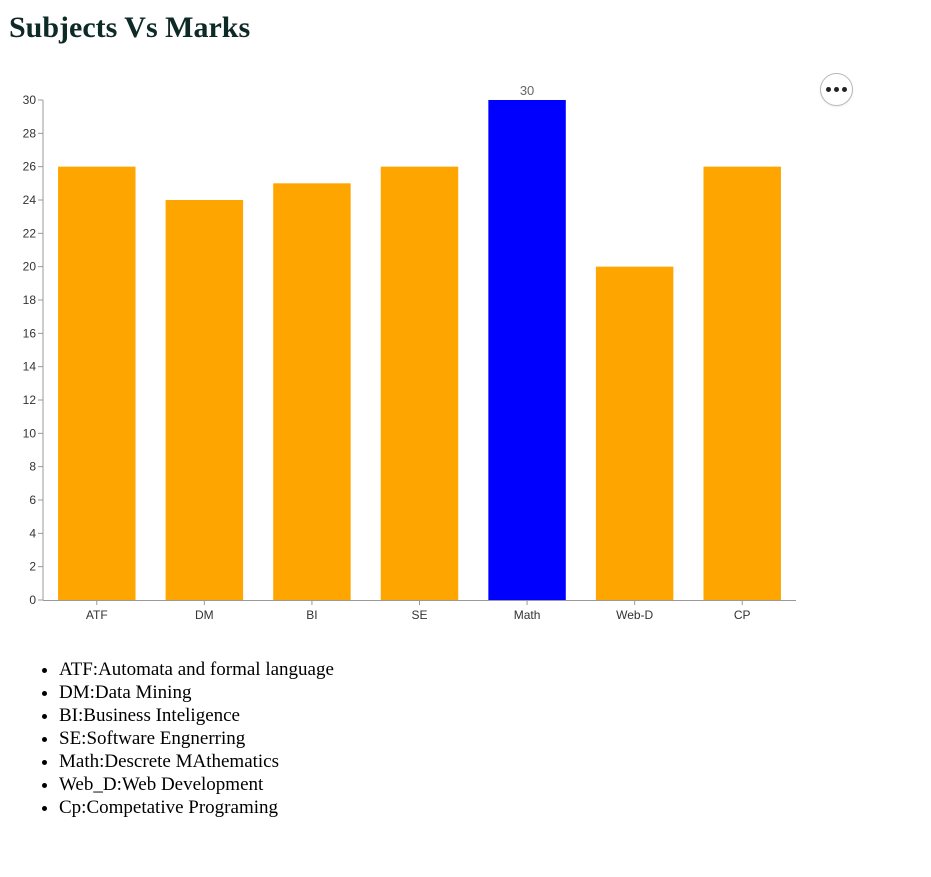 The image size is (931, 877). What do you see at coordinates (419, 615) in the screenshot?
I see `x-tick-label: SE` at bounding box center [419, 615].